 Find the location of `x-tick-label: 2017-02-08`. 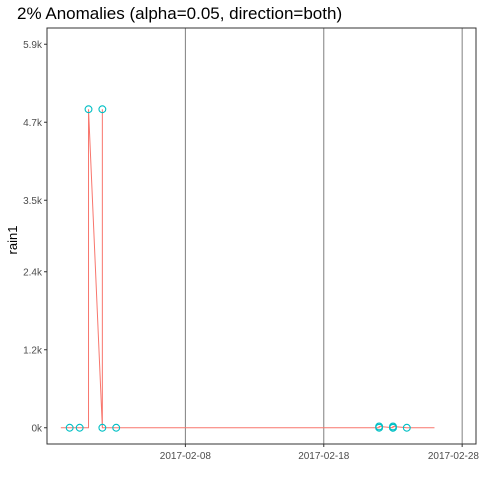

x-tick-label: 2017-02-08 is located at coordinates (186, 456).